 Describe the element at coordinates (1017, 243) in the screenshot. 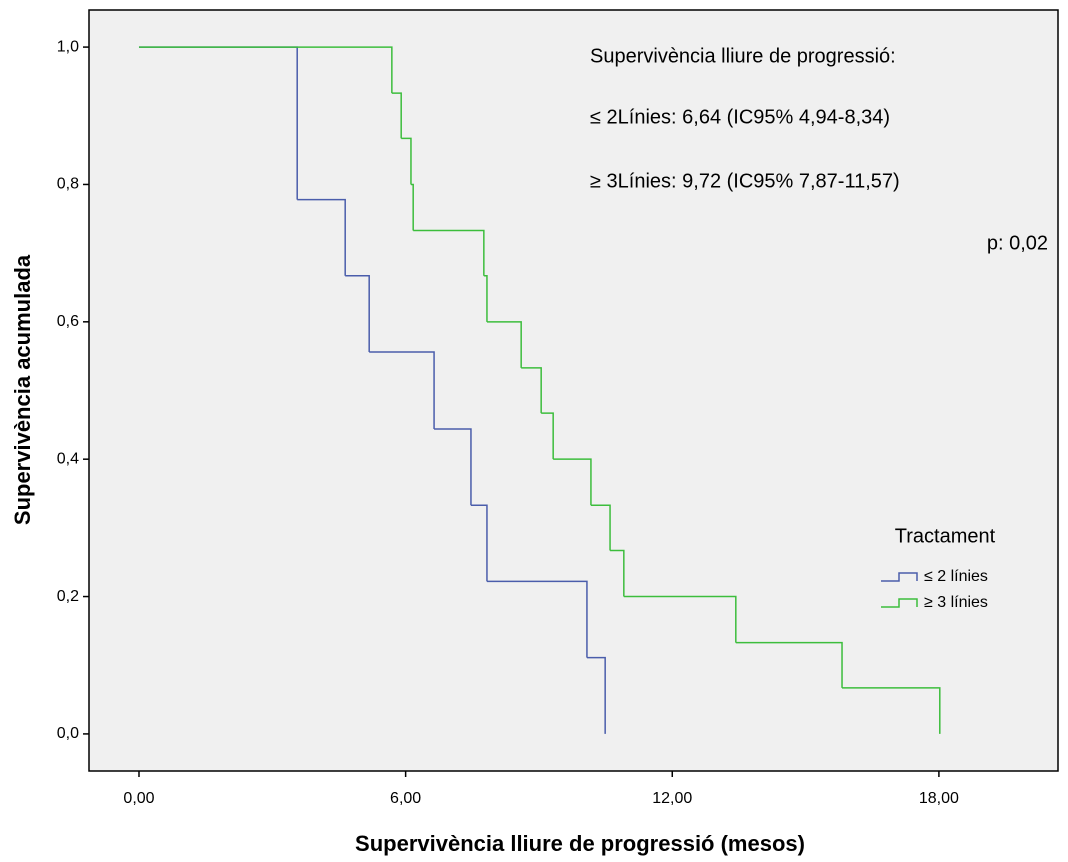

I see `annotation: p: 0,02` at that location.